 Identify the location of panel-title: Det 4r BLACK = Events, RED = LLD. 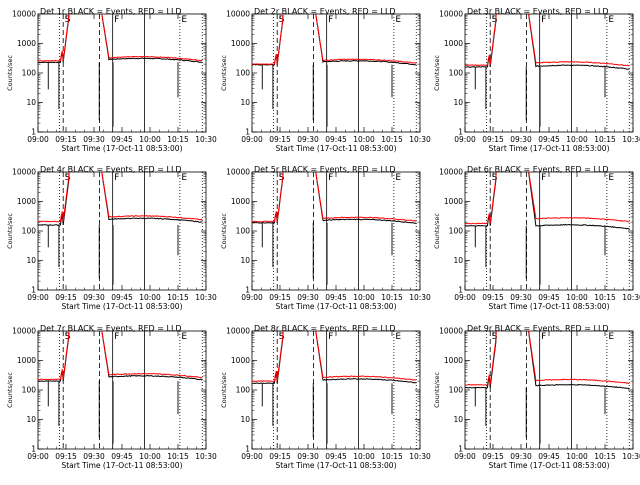
(111, 169).